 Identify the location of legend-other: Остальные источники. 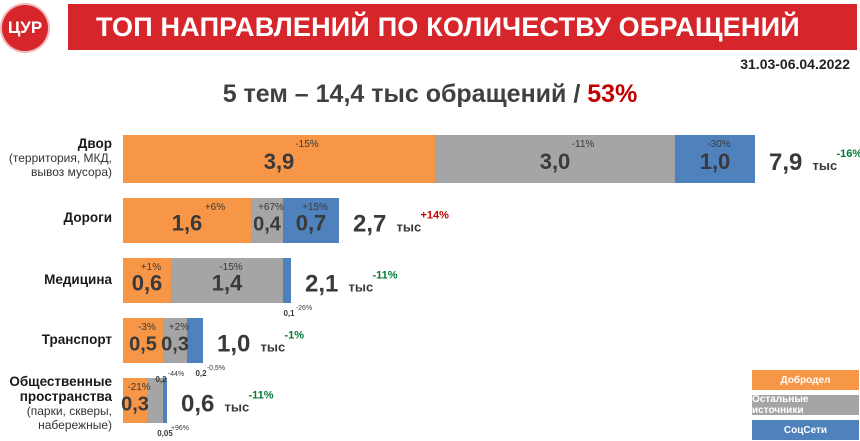
(805, 405).